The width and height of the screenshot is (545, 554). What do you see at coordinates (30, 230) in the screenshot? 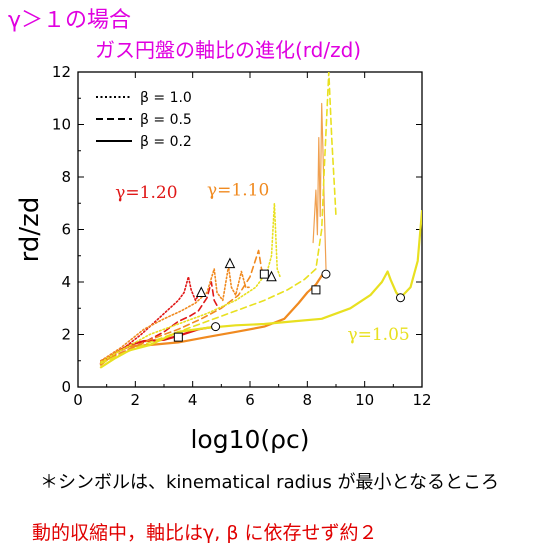
I see `y-axis-label: rd/zd` at bounding box center [30, 230].